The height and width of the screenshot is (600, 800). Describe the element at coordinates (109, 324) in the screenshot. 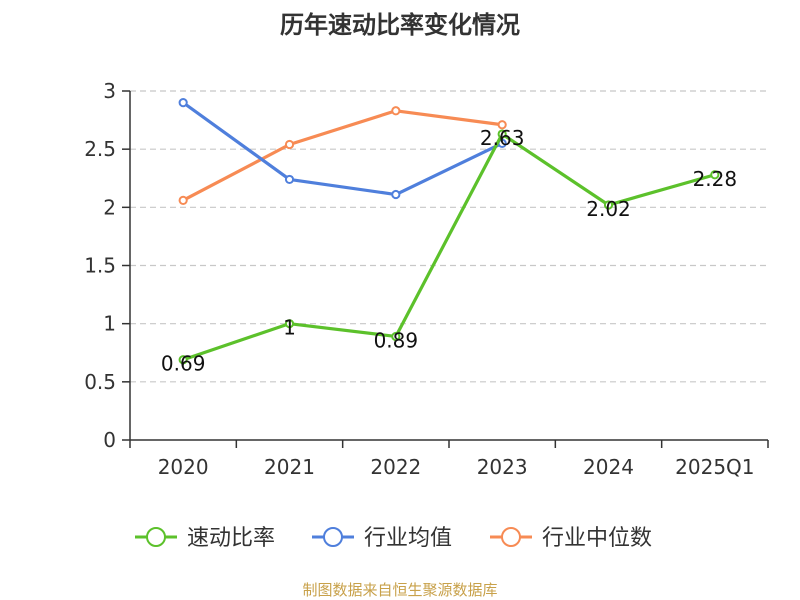

I see `y-tick-label: 1` at that location.